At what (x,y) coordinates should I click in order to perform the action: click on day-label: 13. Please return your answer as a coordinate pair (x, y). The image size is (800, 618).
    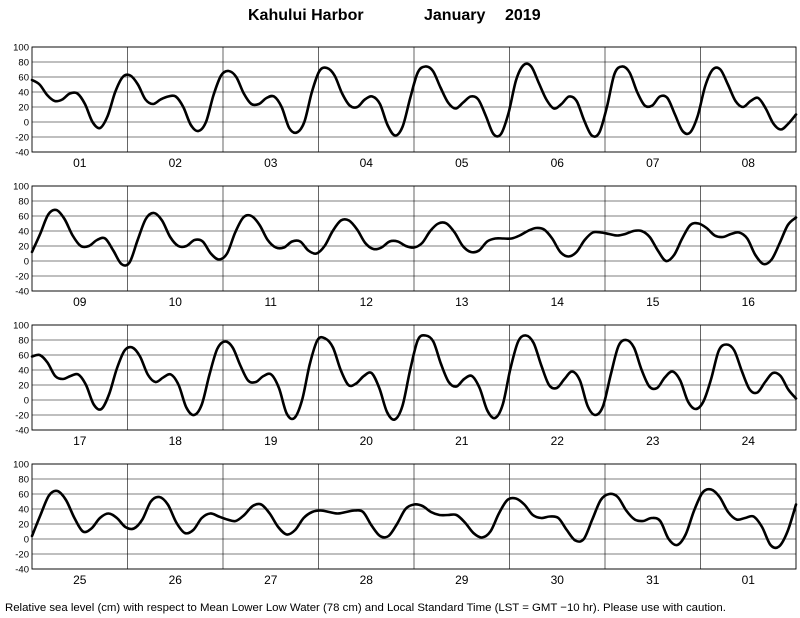
    Looking at the image, I should click on (462, 302).